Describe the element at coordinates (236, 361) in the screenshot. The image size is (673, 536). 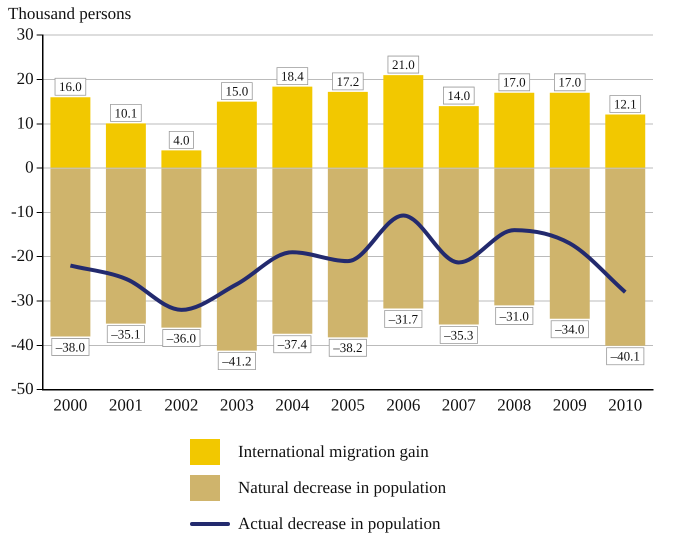
I see `data-label: –41.2` at that location.